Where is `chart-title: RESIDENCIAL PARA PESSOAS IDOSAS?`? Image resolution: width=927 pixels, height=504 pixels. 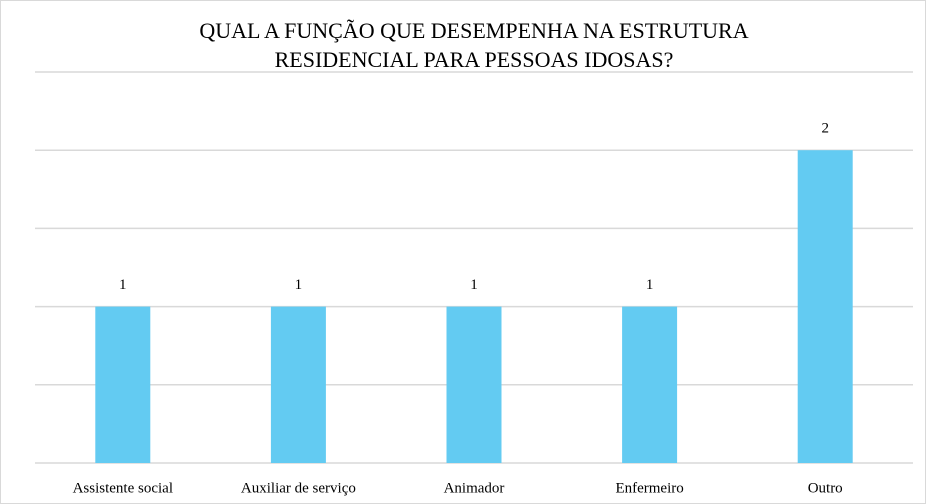
chart-title: RESIDENCIAL PARA PESSOAS IDOSAS? is located at coordinates (474, 59).